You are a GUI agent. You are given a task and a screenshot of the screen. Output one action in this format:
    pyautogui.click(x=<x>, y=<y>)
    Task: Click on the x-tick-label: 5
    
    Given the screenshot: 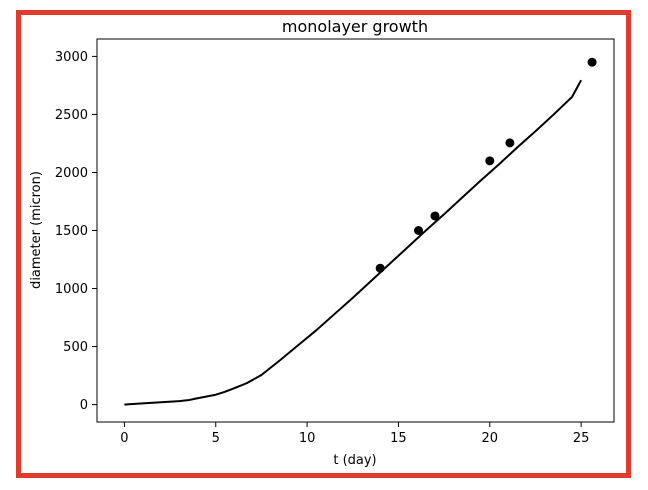 What is the action you would take?
    pyautogui.click(x=216, y=438)
    